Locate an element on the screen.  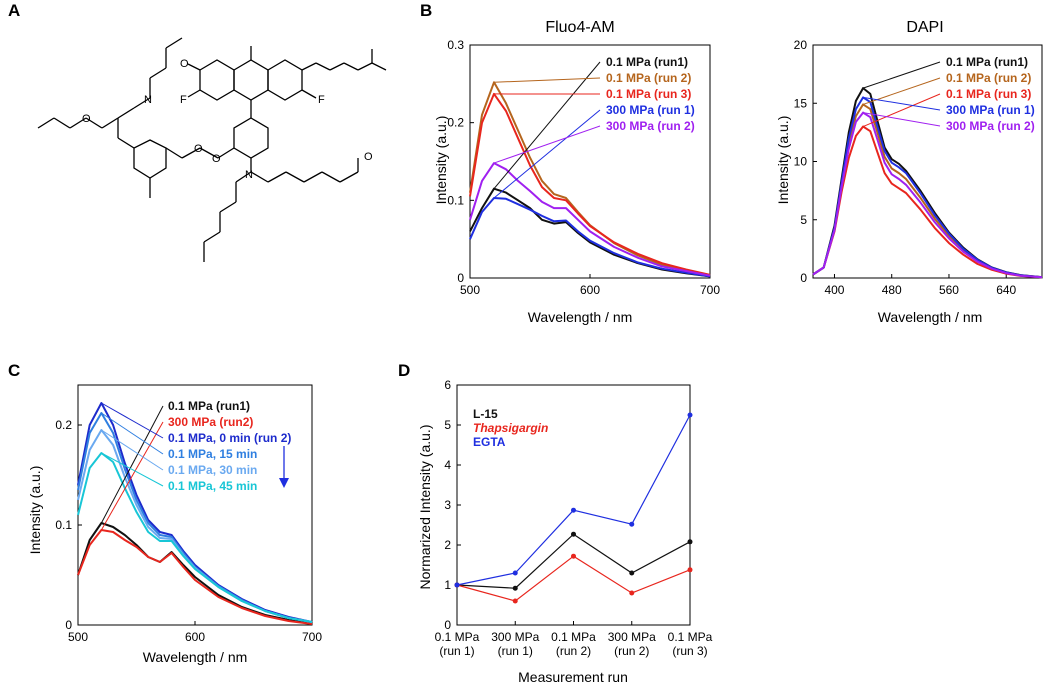
time-trend-arrowhead is located at coordinates (284, 483).